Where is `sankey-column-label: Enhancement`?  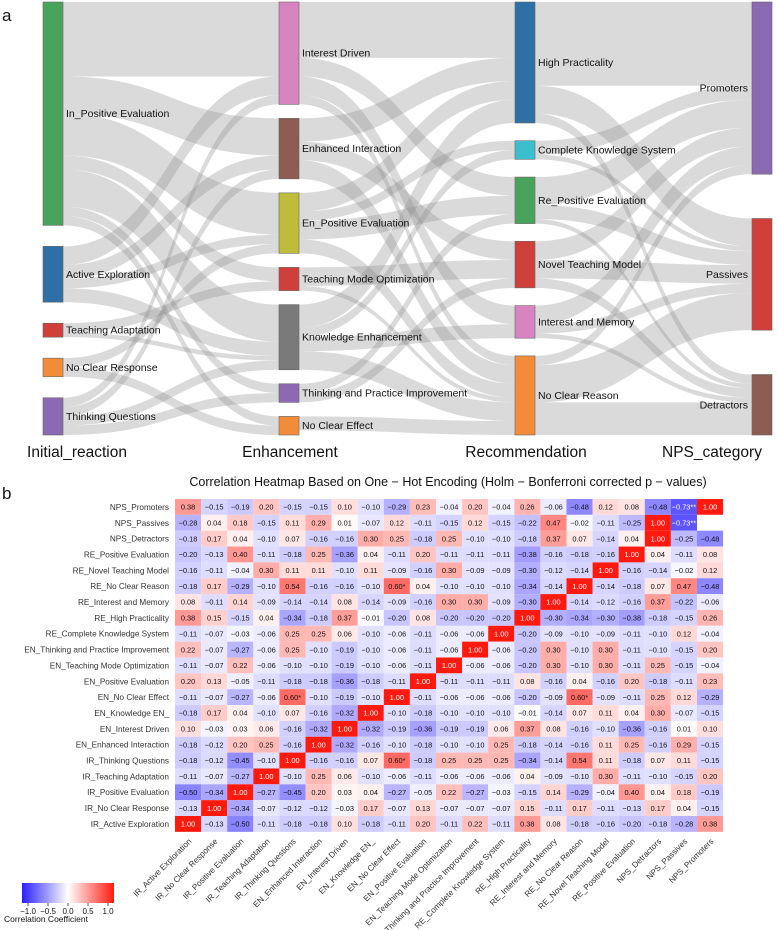 sankey-column-label: Enhancement is located at coordinates (290, 452).